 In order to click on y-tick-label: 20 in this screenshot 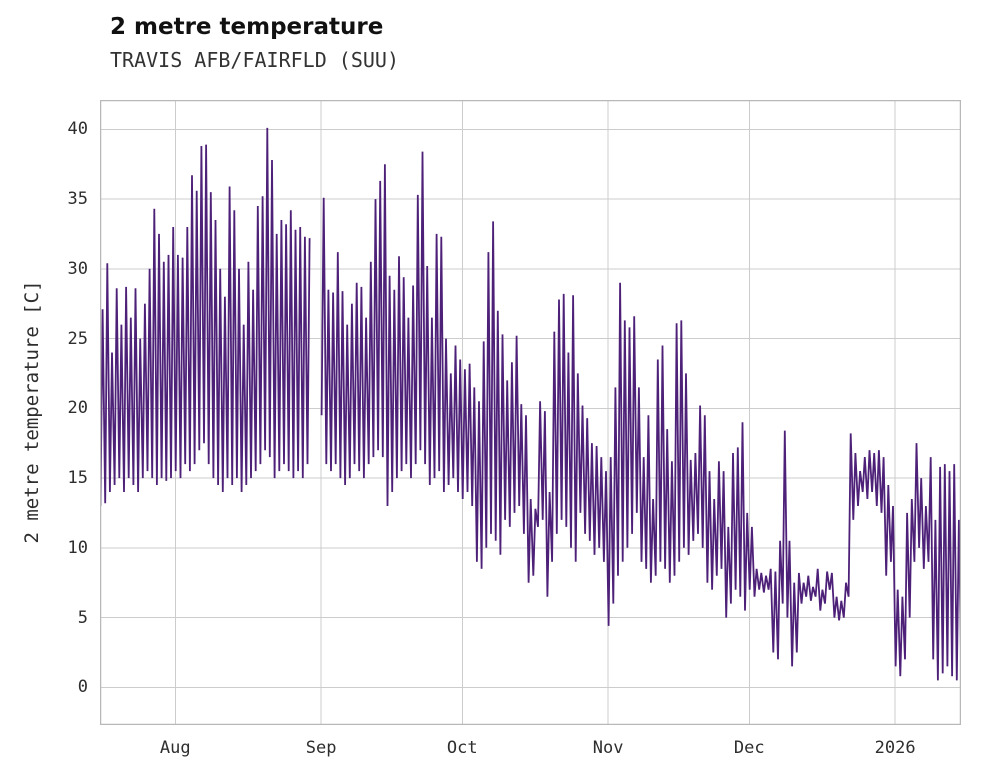, I will do `click(77, 408)`.